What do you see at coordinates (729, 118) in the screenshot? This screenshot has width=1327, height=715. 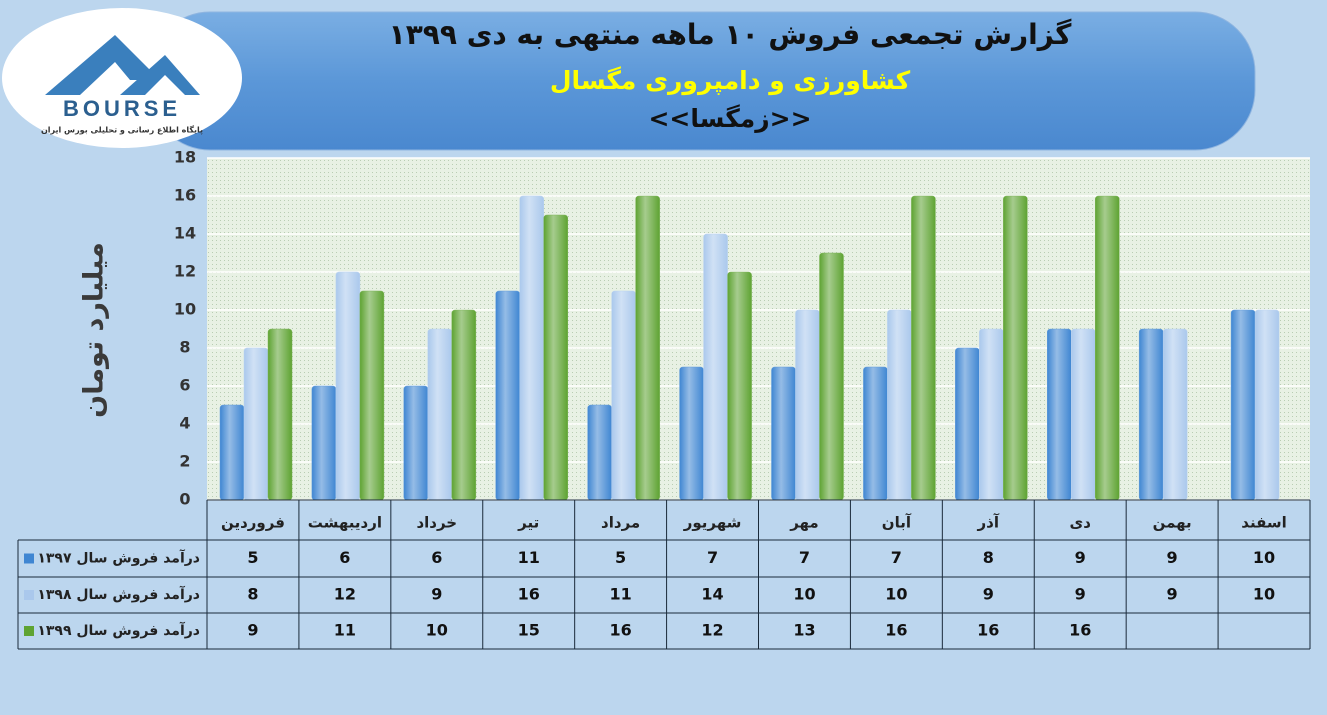 I see `chart-symbol: <<زمگسا>>` at bounding box center [729, 118].